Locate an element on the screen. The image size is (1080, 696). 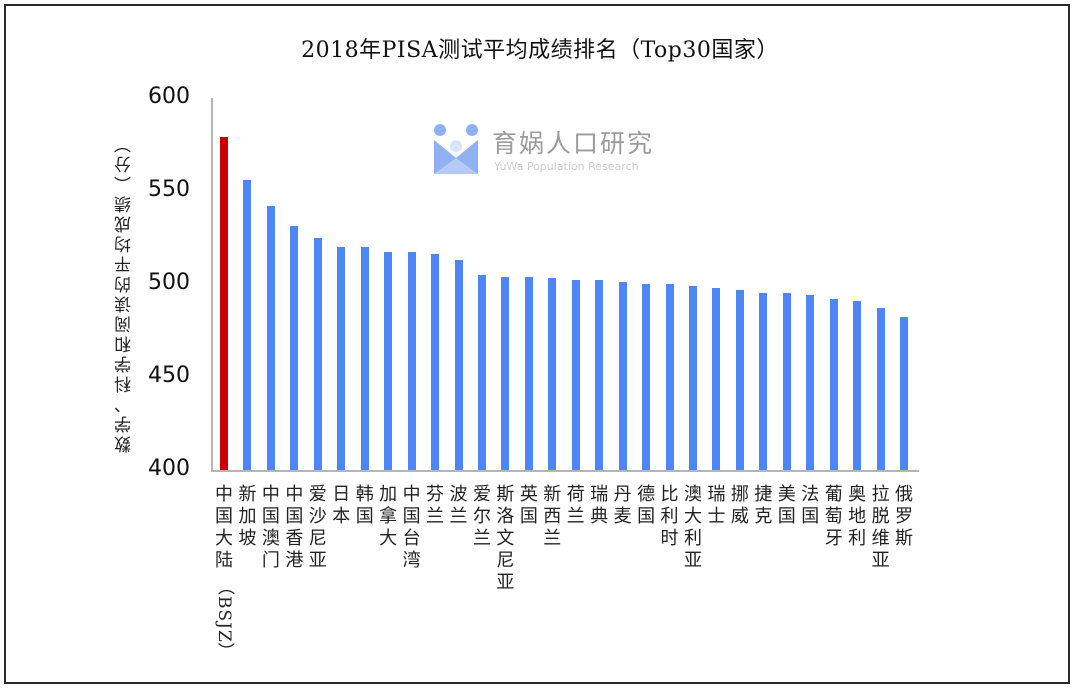
x-tick-label: 中国澳门 is located at coordinates (271, 528).